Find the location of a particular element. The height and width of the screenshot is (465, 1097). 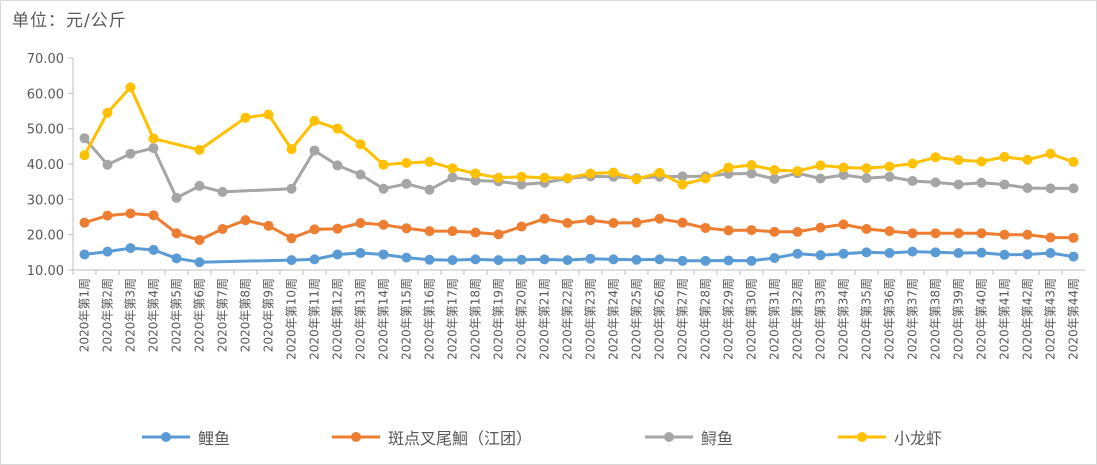

legend-label: 小龙虾 is located at coordinates (918, 438).